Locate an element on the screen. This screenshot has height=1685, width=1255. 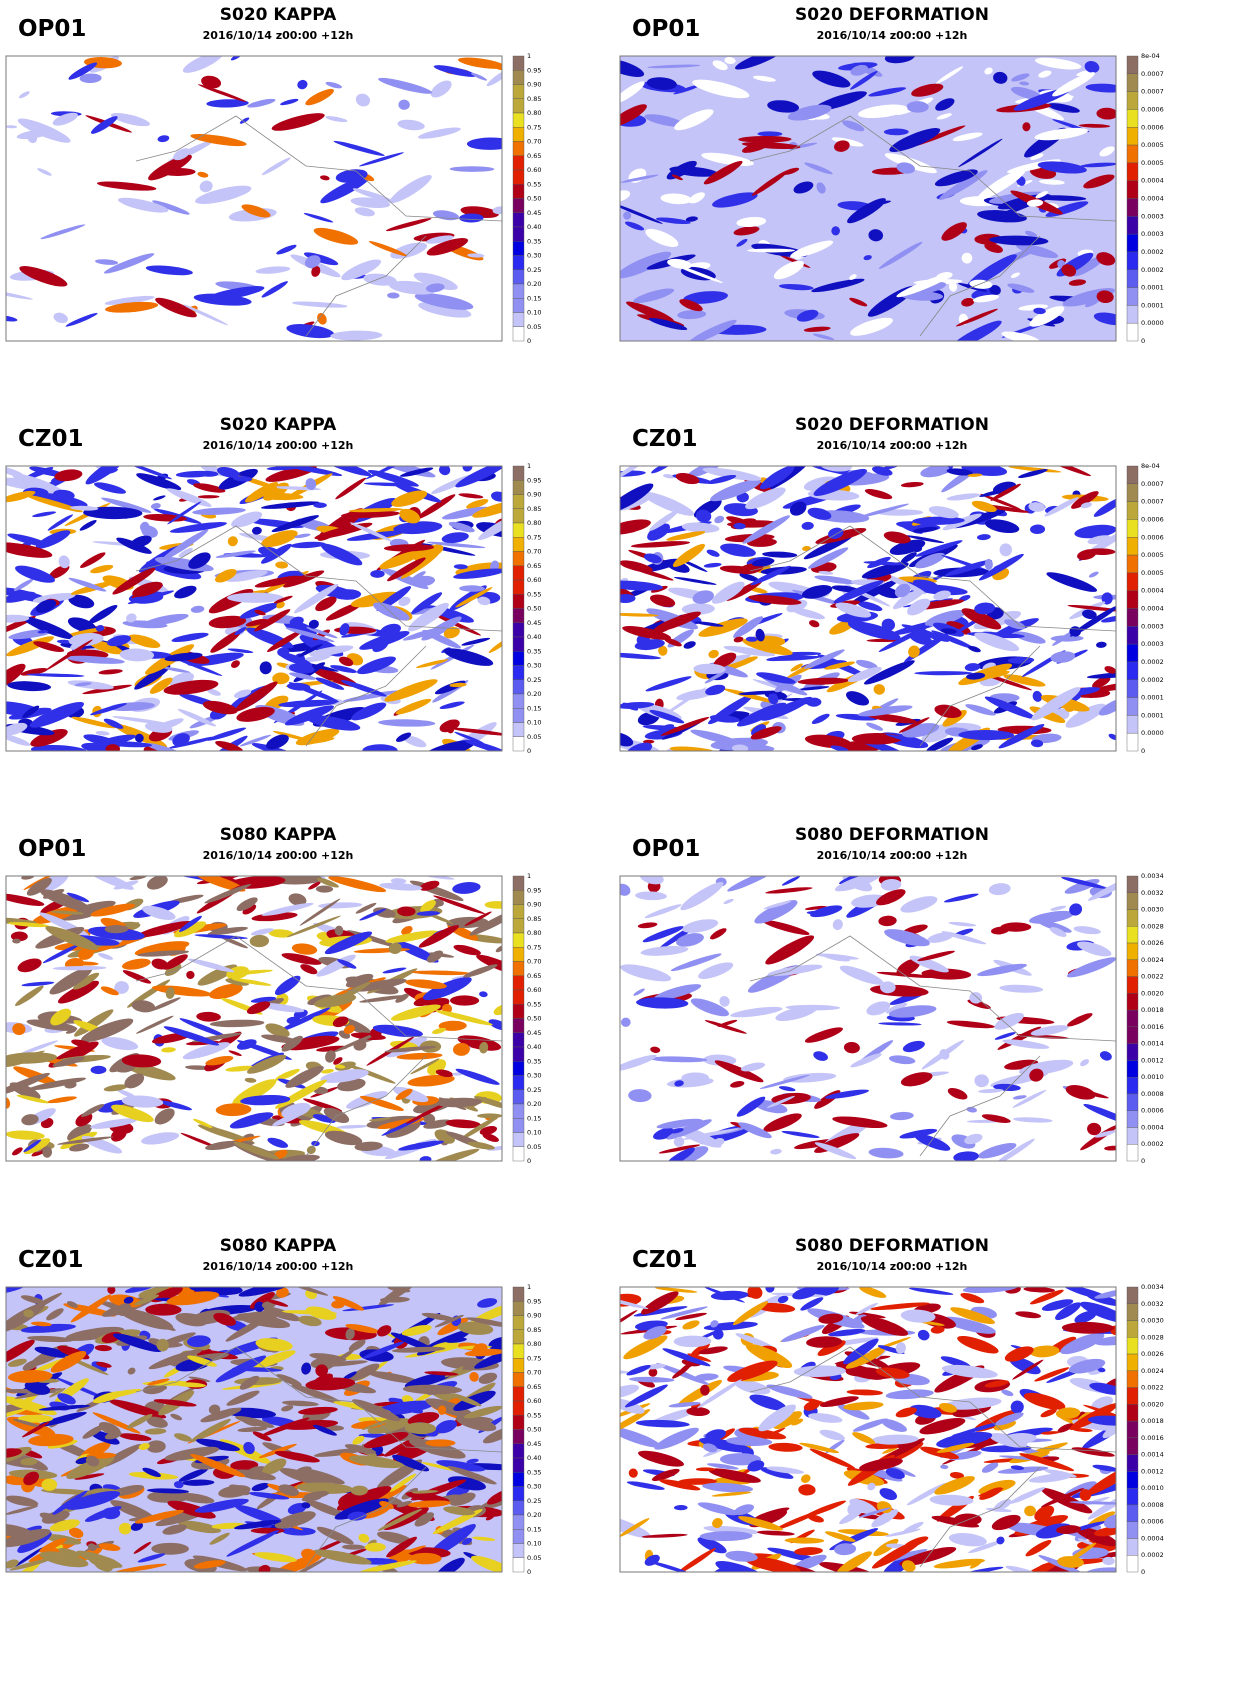
colorbar-label: 0.50 is located at coordinates (534, 609).